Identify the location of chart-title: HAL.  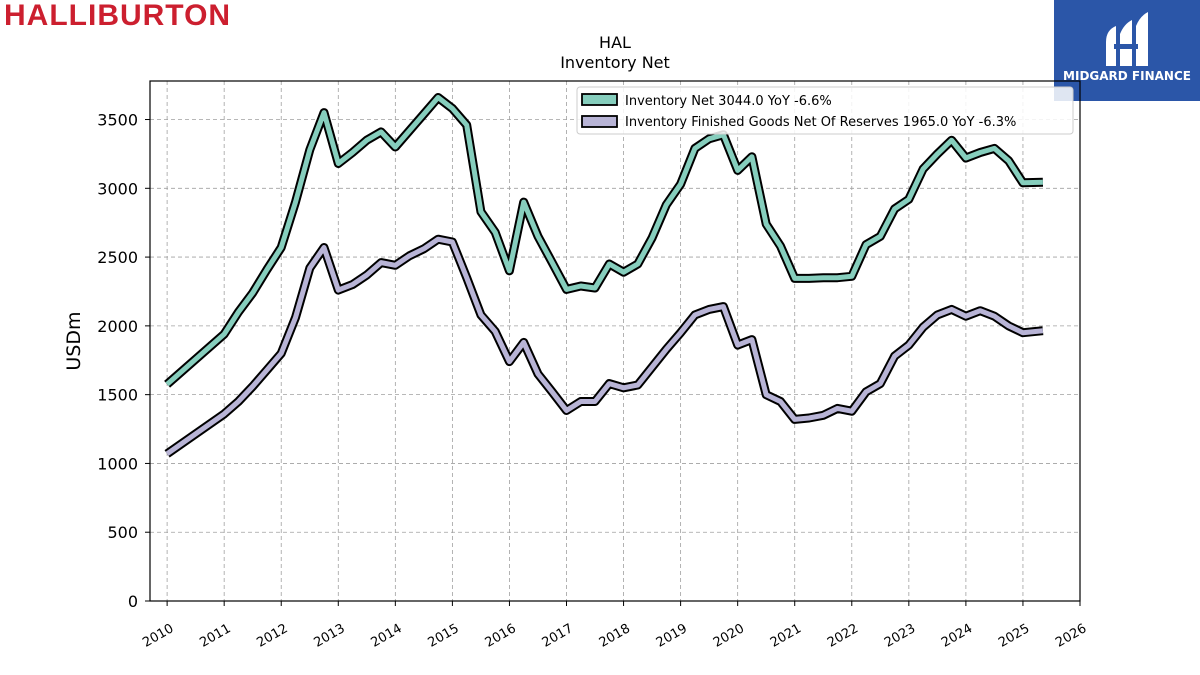
(615, 42).